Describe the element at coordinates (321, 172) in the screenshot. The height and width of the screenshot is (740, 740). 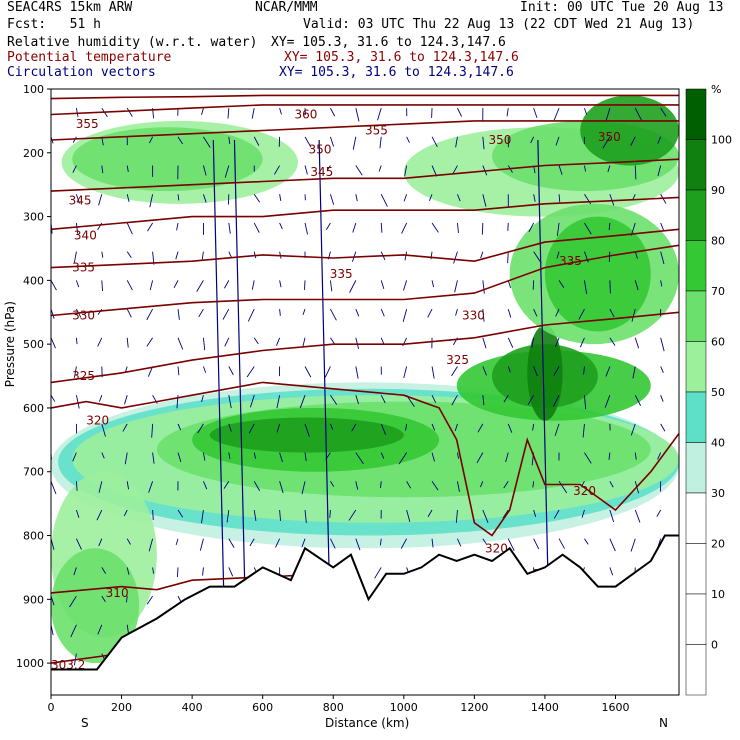
I see `theta-contour-label: 345` at that location.